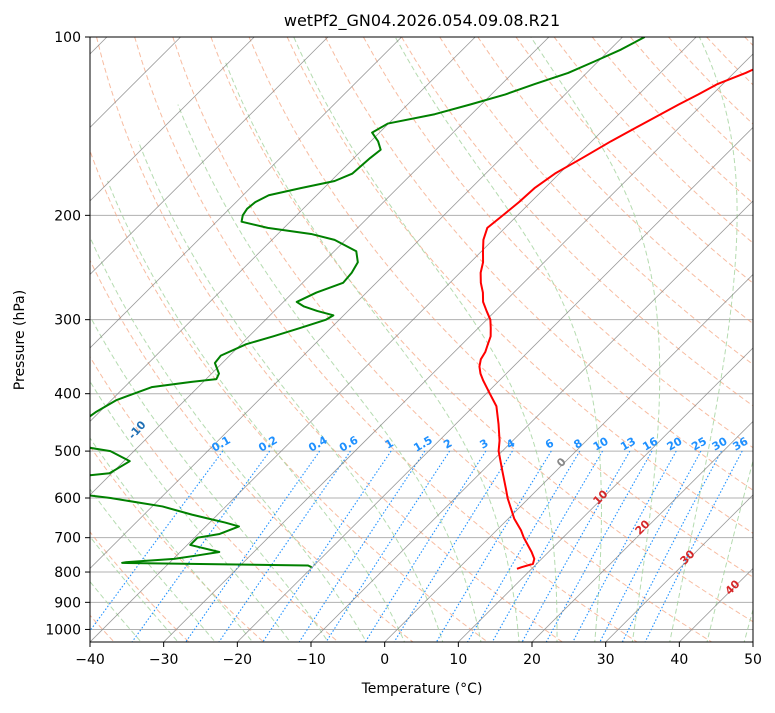  Describe the element at coordinates (422, 689) in the screenshot. I see `x-axis-label: Temperature (°C)` at that location.